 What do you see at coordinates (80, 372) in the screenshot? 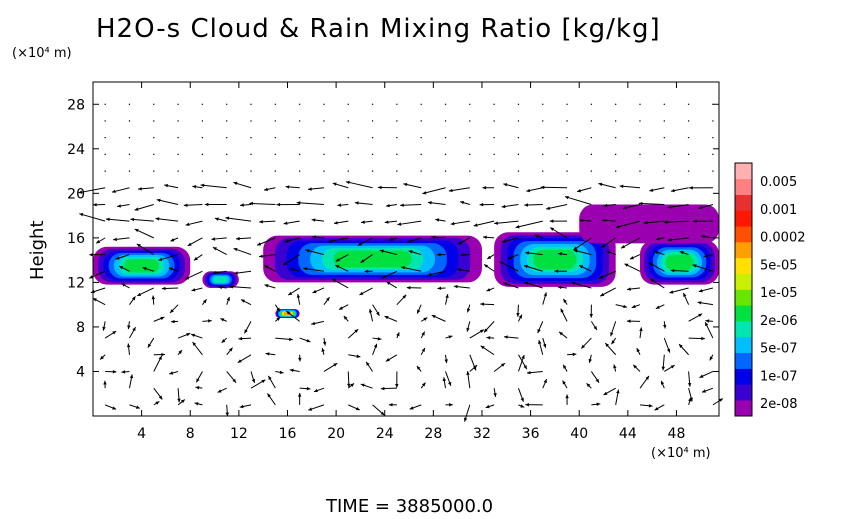
I see `y-tick-label: 4` at bounding box center [80, 372].